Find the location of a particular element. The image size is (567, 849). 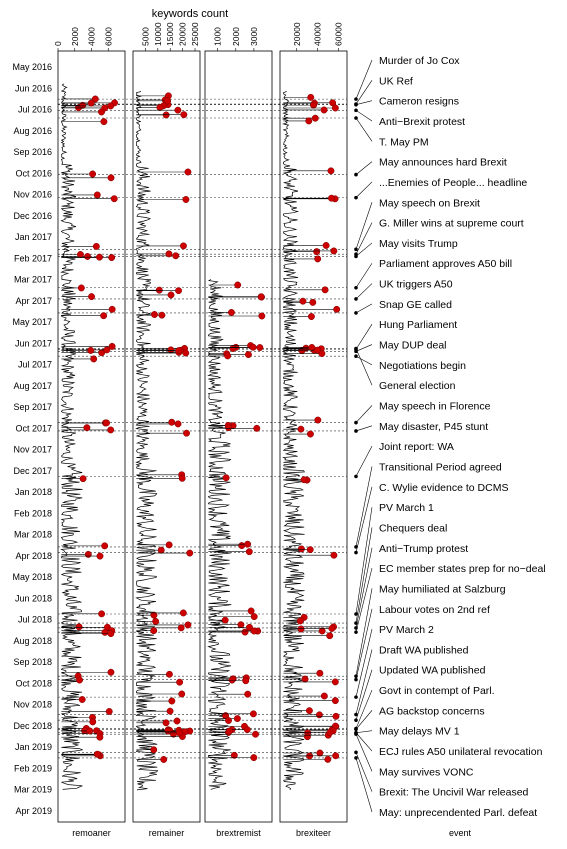

month-label: Oct 2017 is located at coordinates (33, 428).